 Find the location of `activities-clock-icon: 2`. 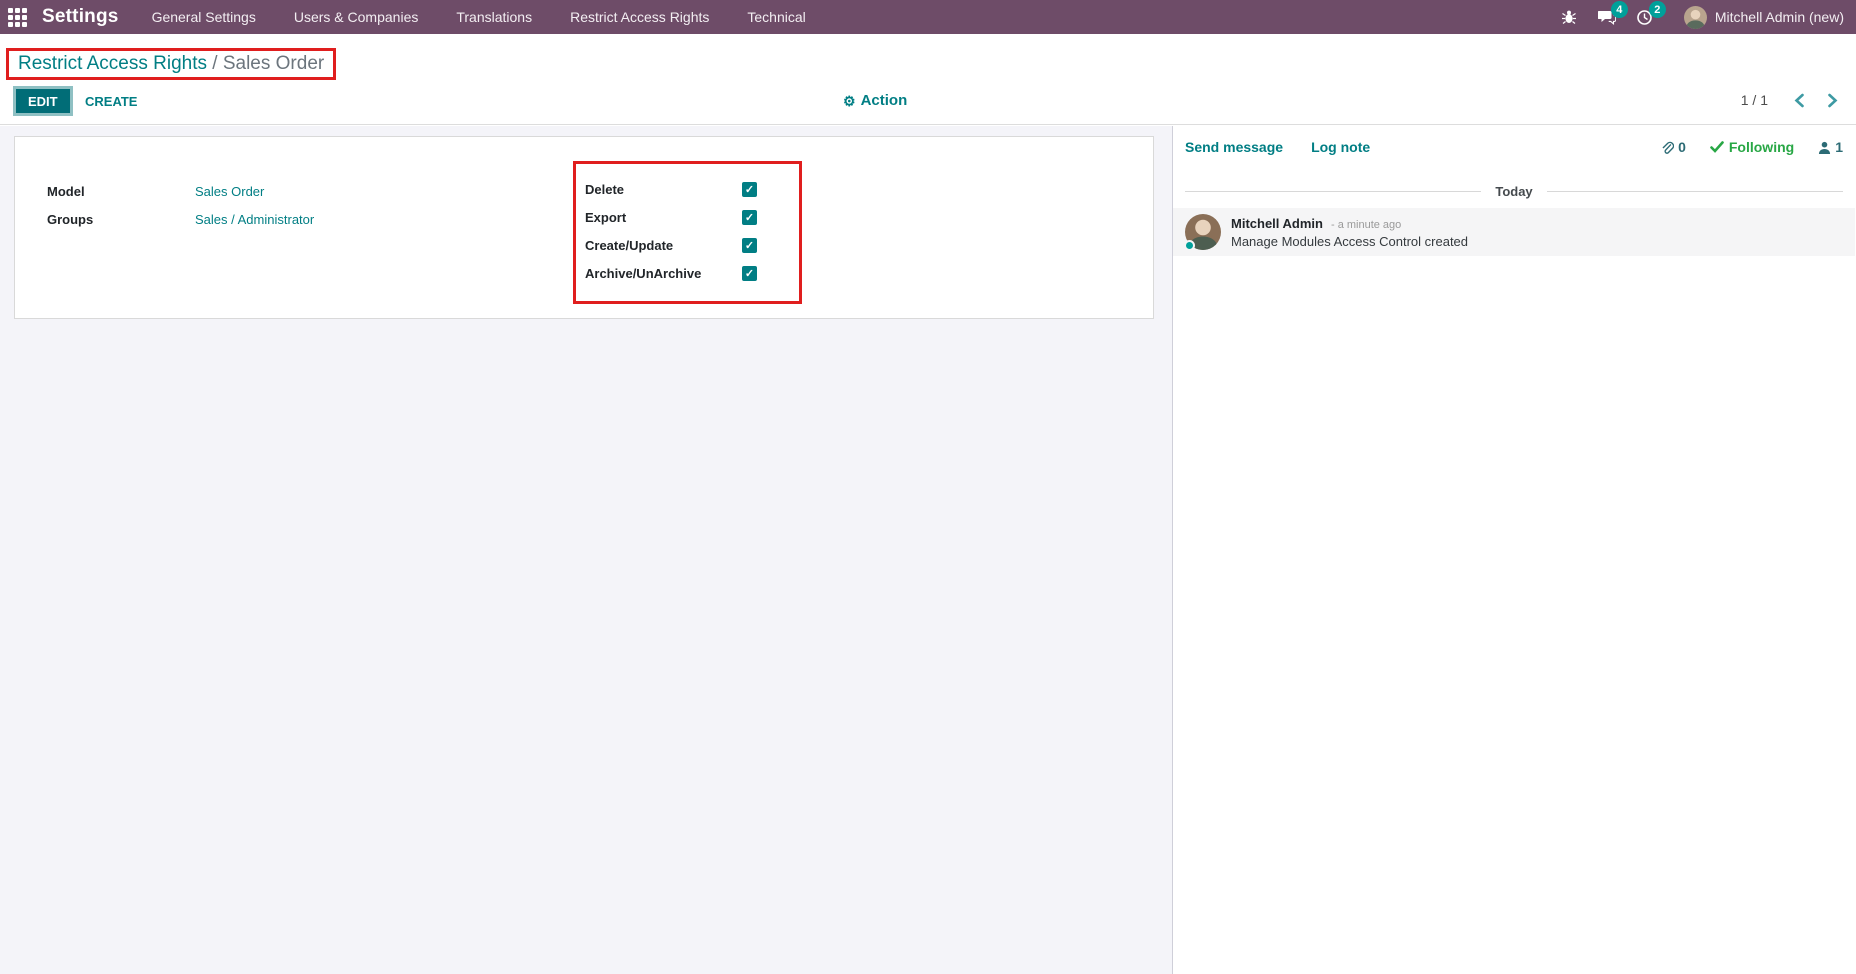

activities-clock-icon: 2 is located at coordinates (1649, 17).